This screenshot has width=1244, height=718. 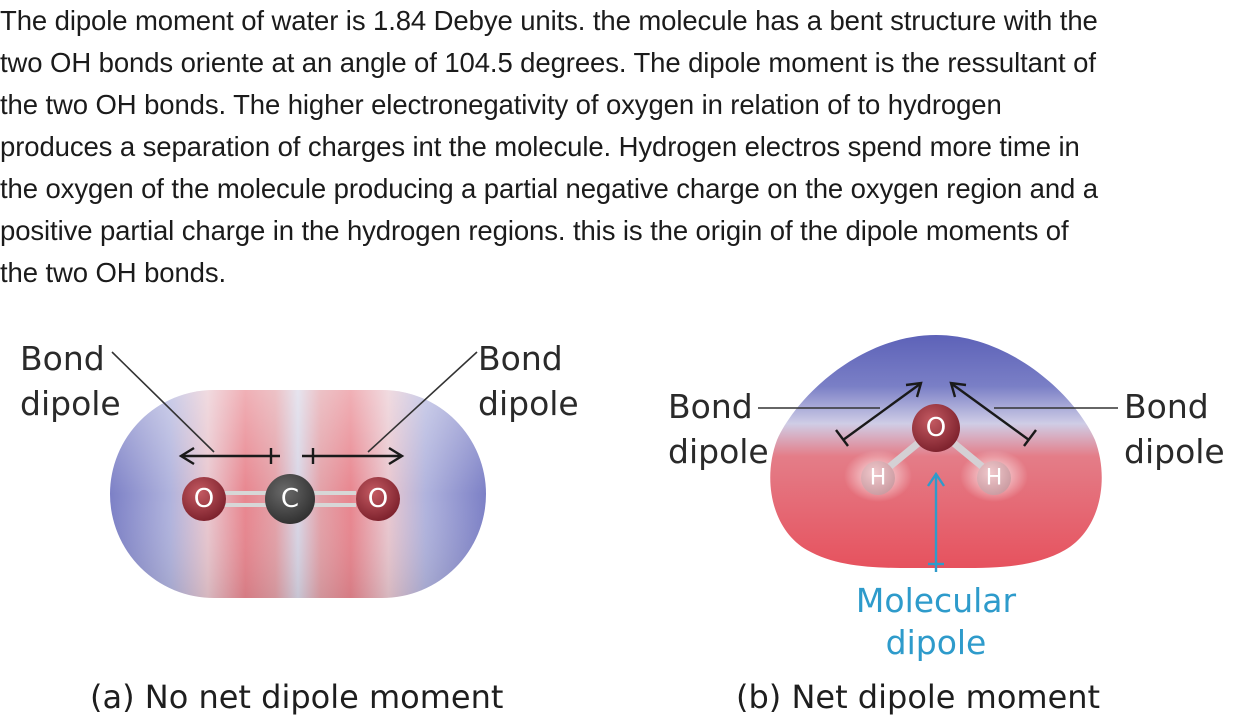 What do you see at coordinates (1166, 406) in the screenshot?
I see `h2o-right-label: Bond` at bounding box center [1166, 406].